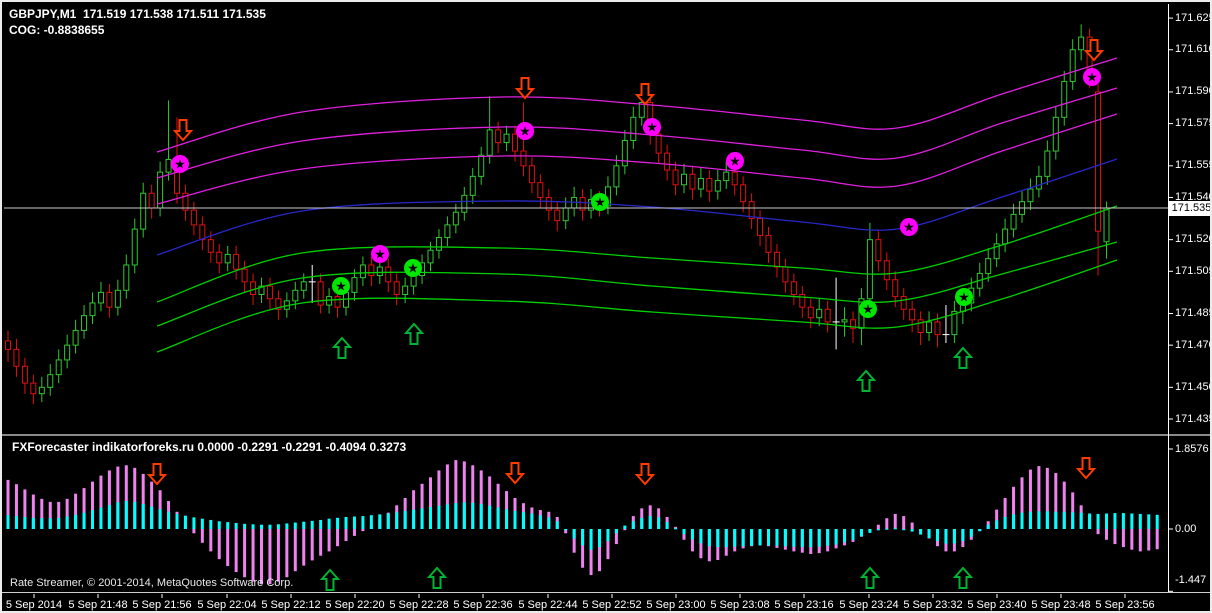 The height and width of the screenshot is (613, 1212). What do you see at coordinates (607, 435) in the screenshot?
I see `panel-separator` at bounding box center [607, 435].